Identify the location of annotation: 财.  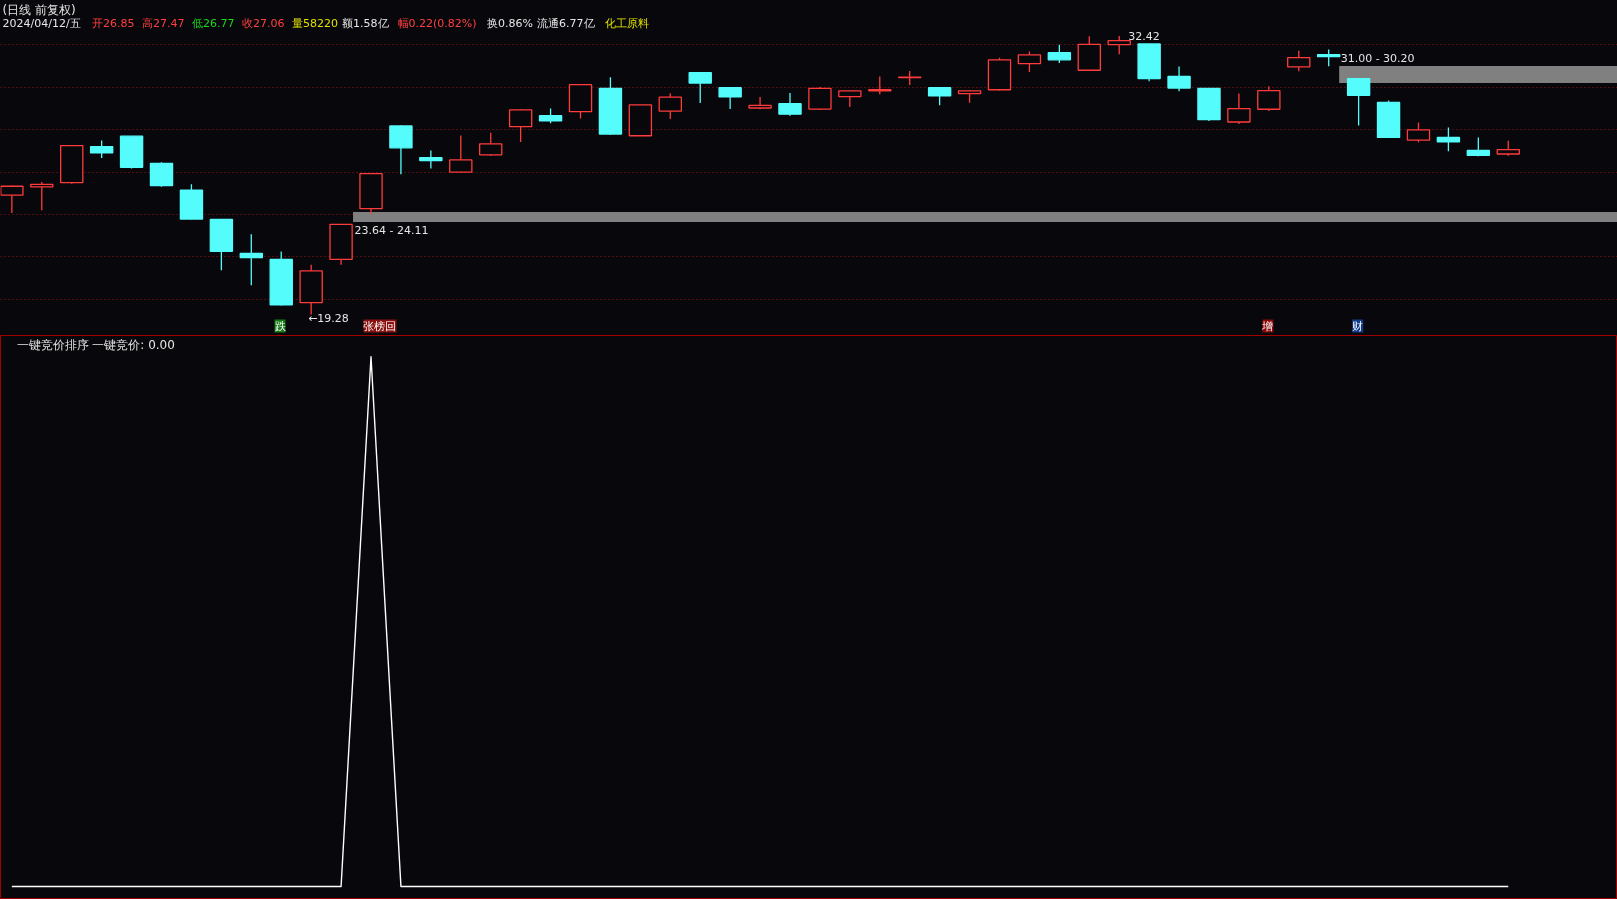
(1358, 326).